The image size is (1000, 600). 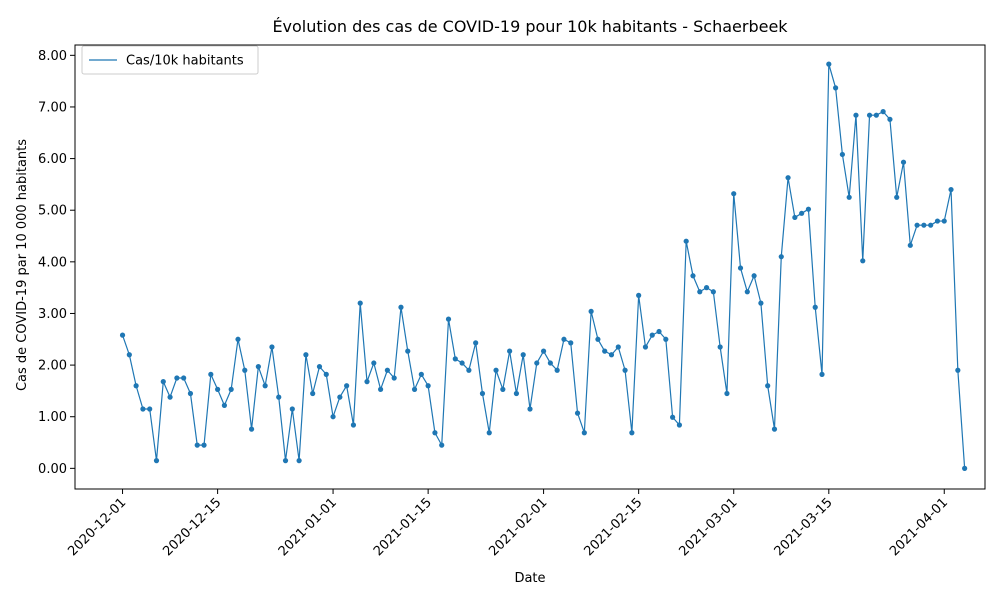 What do you see at coordinates (709, 527) in the screenshot?
I see `x-tick-label: 2021-03-01` at bounding box center [709, 527].